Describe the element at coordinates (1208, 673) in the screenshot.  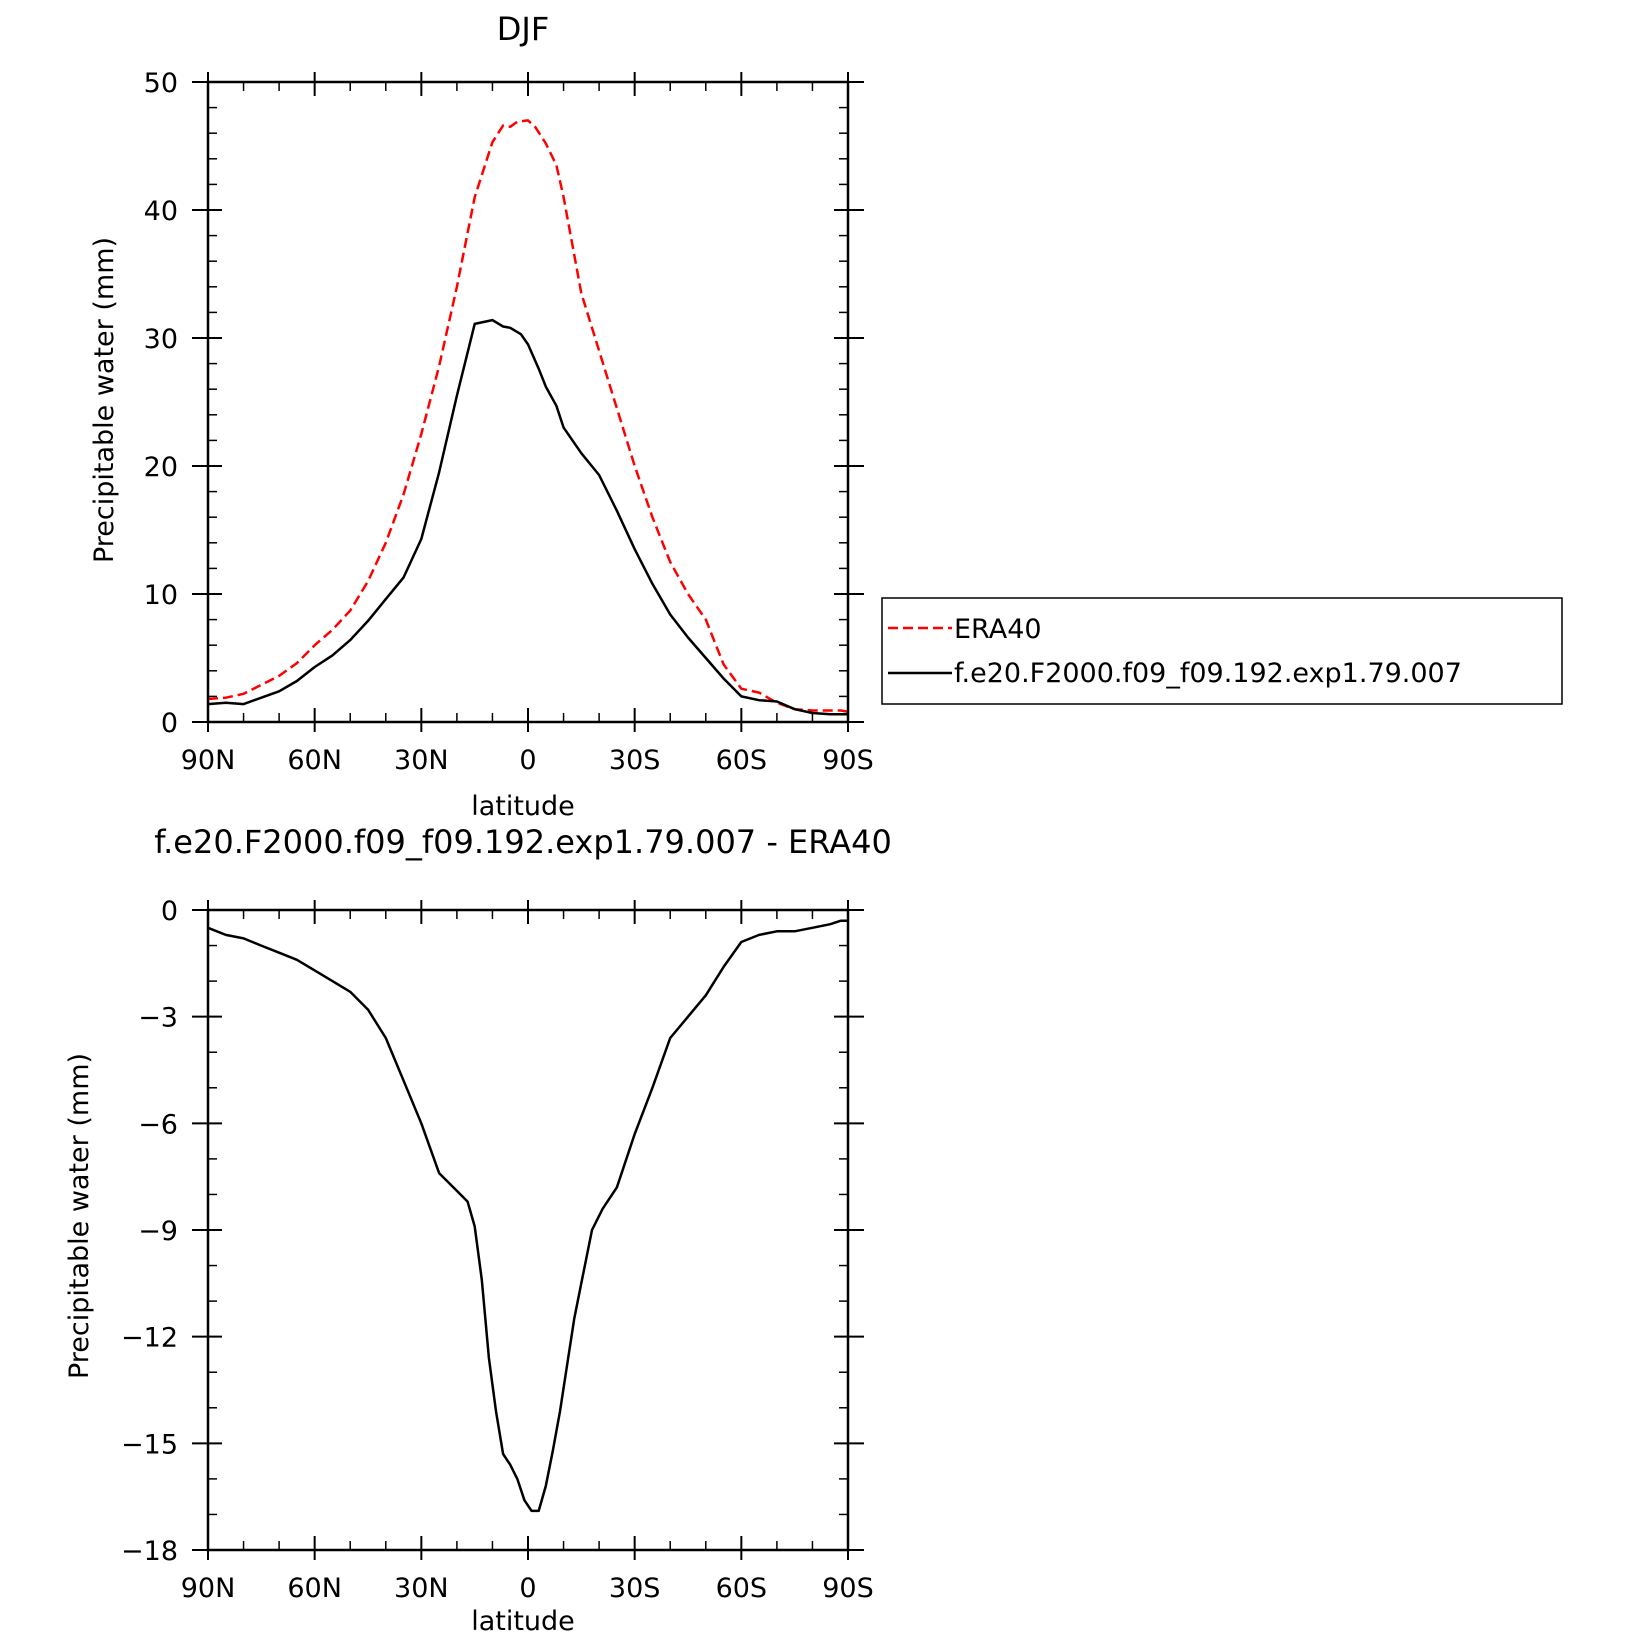
I see `legend-label-model: f.e20.F2000.f09_f09.192.exp1.79.007` at that location.